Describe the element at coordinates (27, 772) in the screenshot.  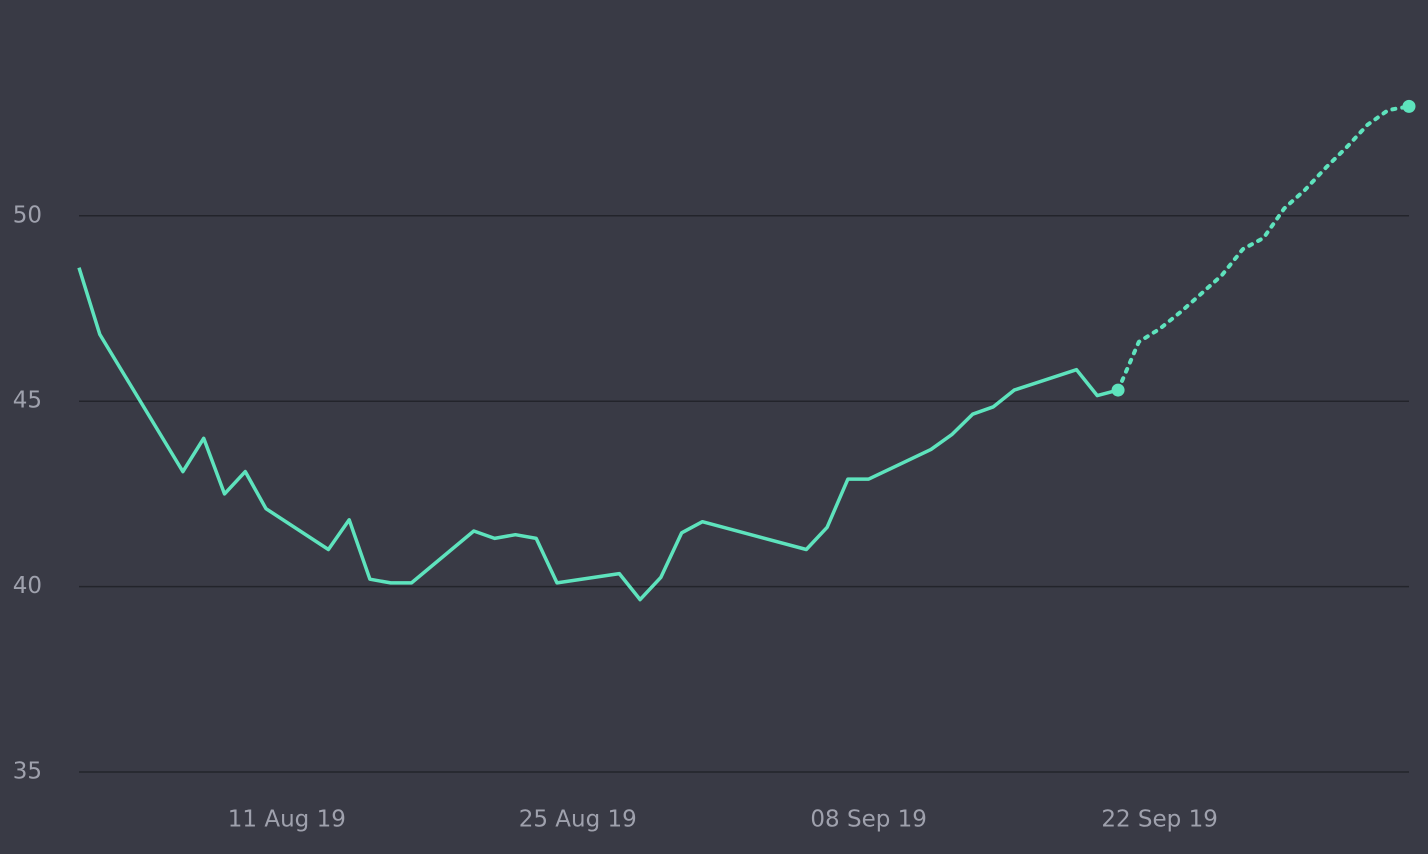
I see `y-tick-label: 35` at that location.